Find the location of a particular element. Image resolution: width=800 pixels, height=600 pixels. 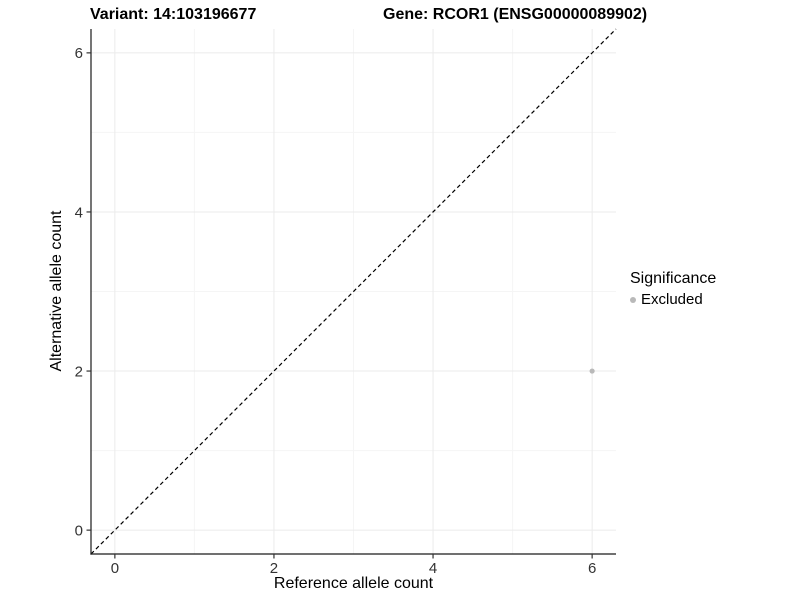

gene-title: Gene: RCOR1 (ENSG00000089902) is located at coordinates (515, 14).